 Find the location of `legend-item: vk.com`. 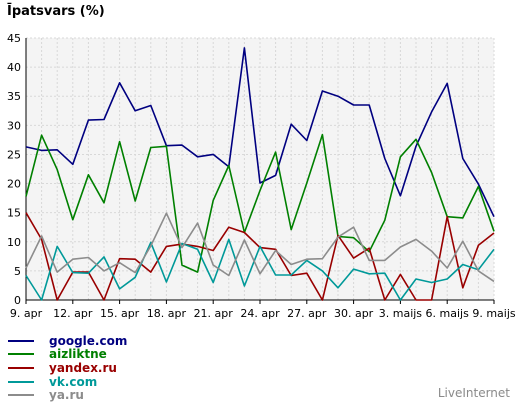

legend-item: vk.com is located at coordinates (67, 382).